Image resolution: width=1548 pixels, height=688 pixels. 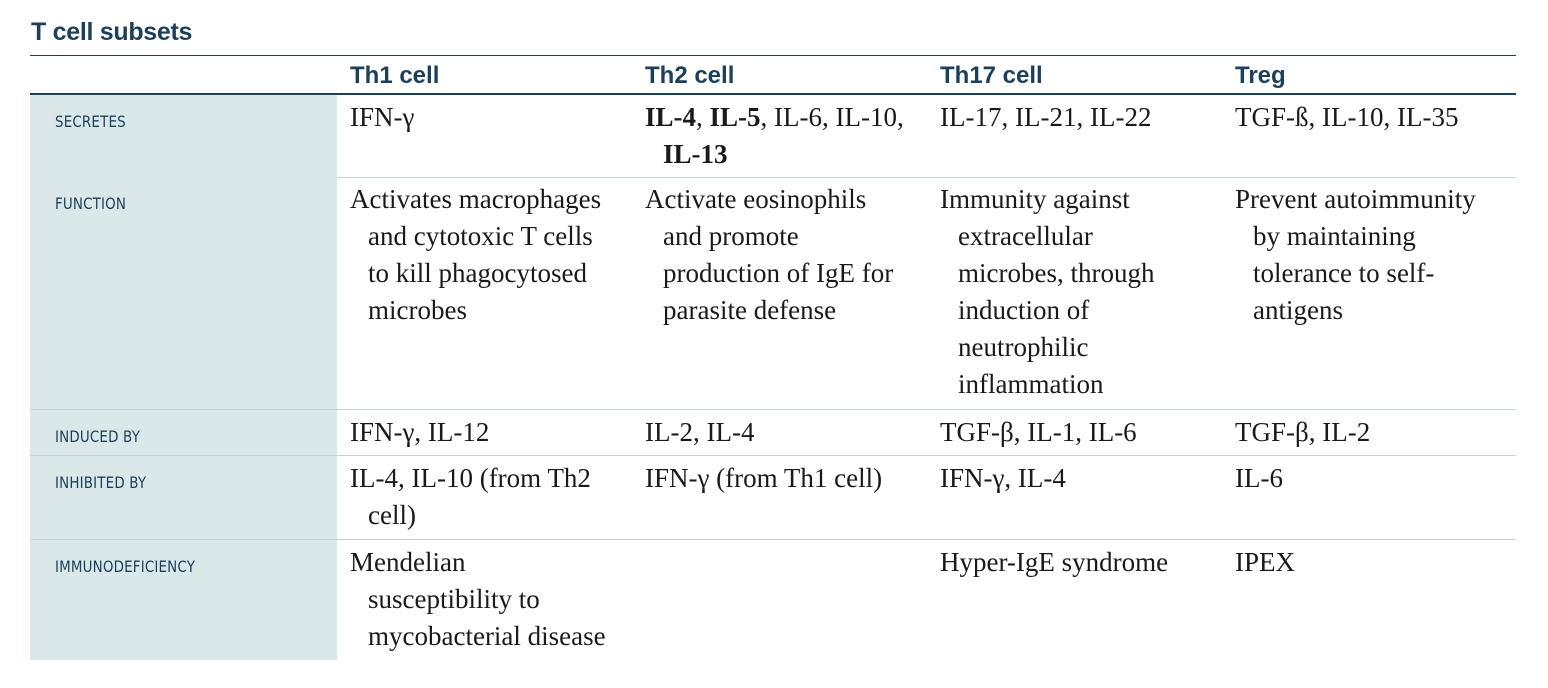 I want to click on cell-line: IL-2, IL-4, so click(x=700, y=432).